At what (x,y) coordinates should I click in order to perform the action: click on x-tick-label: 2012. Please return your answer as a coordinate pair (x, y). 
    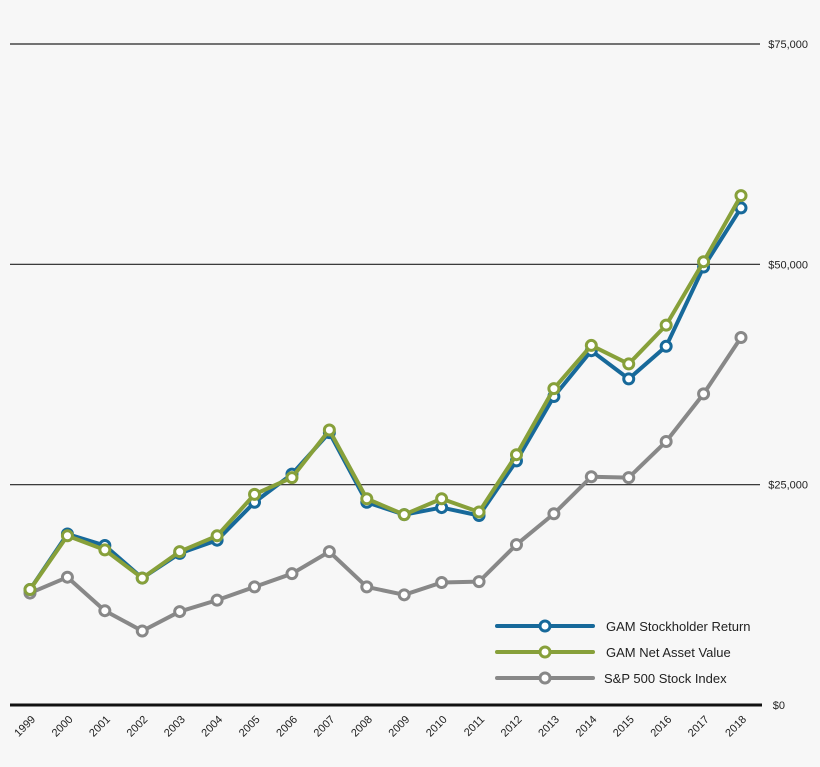
    Looking at the image, I should click on (512, 727).